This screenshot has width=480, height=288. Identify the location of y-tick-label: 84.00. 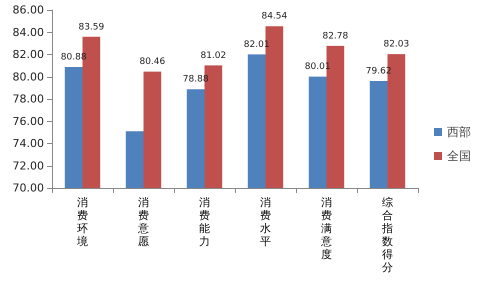
(28, 32).